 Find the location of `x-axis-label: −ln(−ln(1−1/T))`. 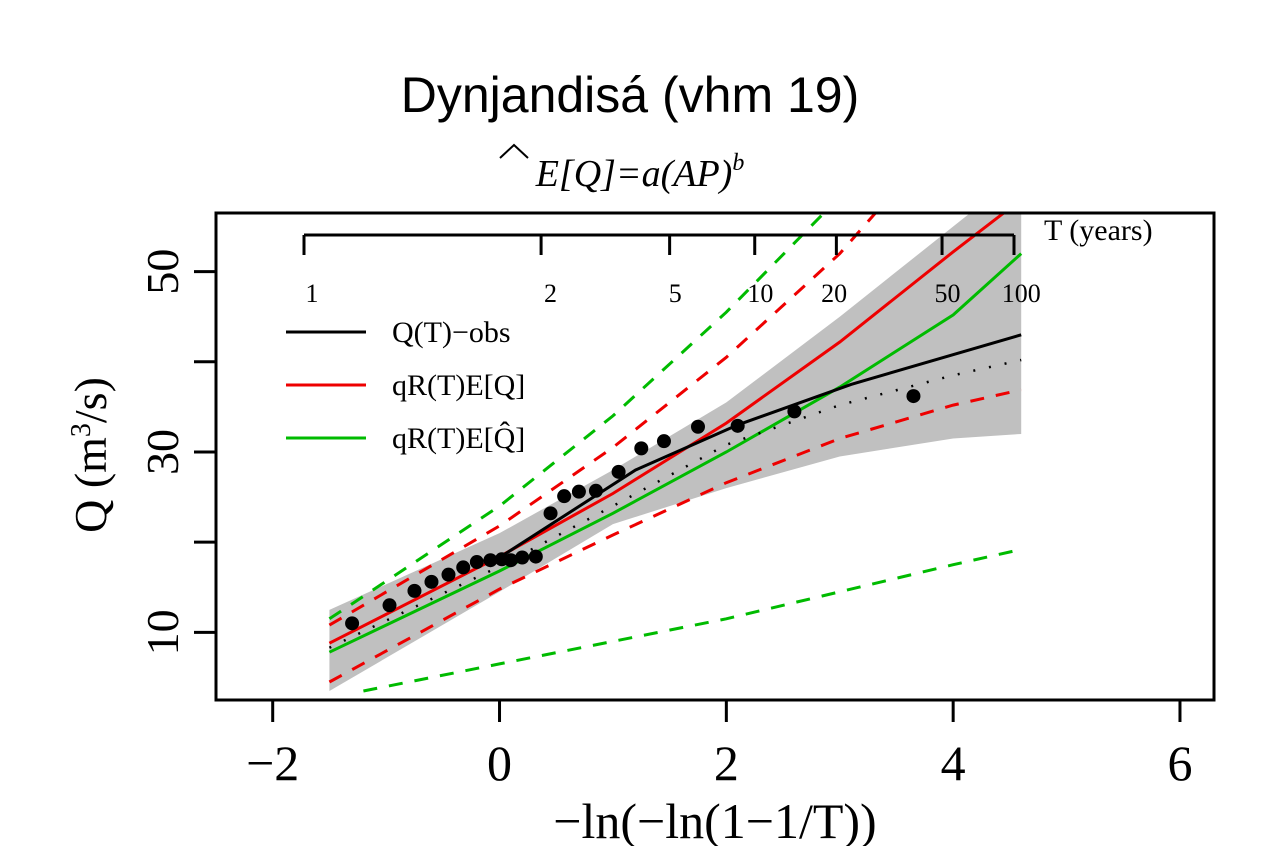

x-axis-label: −ln(−ln(1−1/T)) is located at coordinates (714, 819).